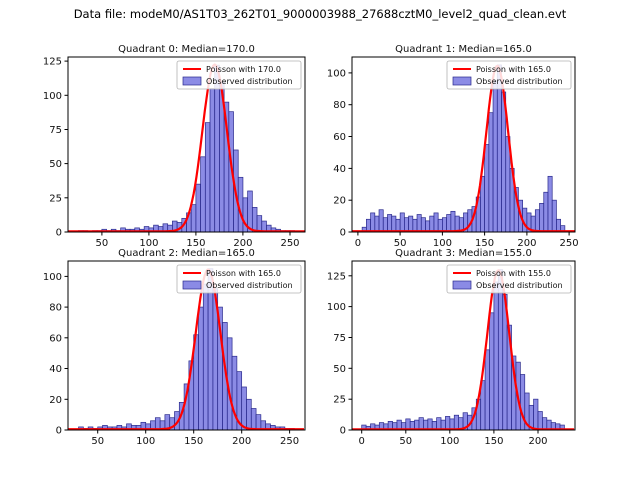 The width and height of the screenshot is (640, 480). What do you see at coordinates (513, 69) in the screenshot?
I see `legend-curve-label: Poisson with 165.0` at bounding box center [513, 69].